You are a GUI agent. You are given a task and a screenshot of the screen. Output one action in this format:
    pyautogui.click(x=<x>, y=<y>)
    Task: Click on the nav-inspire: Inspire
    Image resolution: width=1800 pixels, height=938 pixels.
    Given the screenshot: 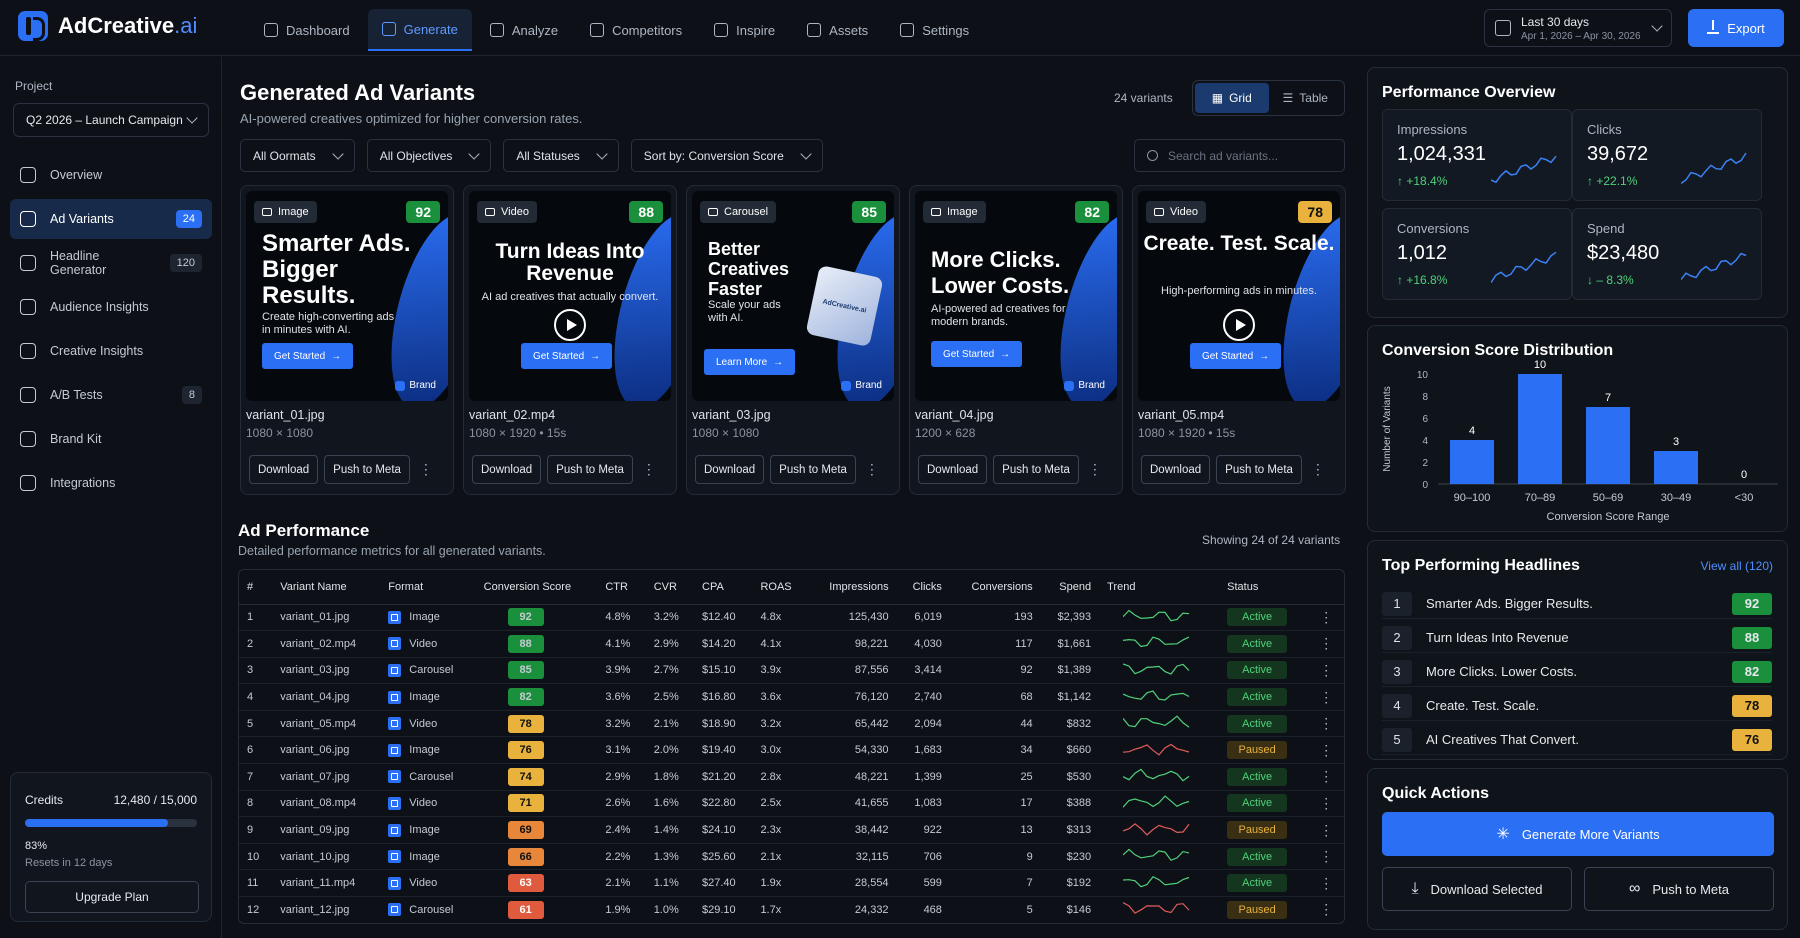 What is the action you would take?
    pyautogui.click(x=744, y=30)
    